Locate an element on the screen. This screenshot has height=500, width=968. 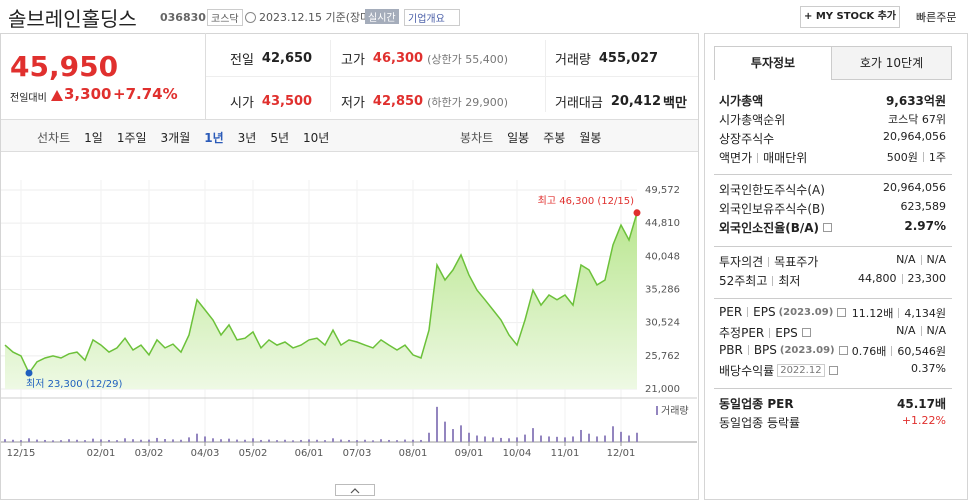
quote-unit: 백만 is located at coordinates (675, 103).